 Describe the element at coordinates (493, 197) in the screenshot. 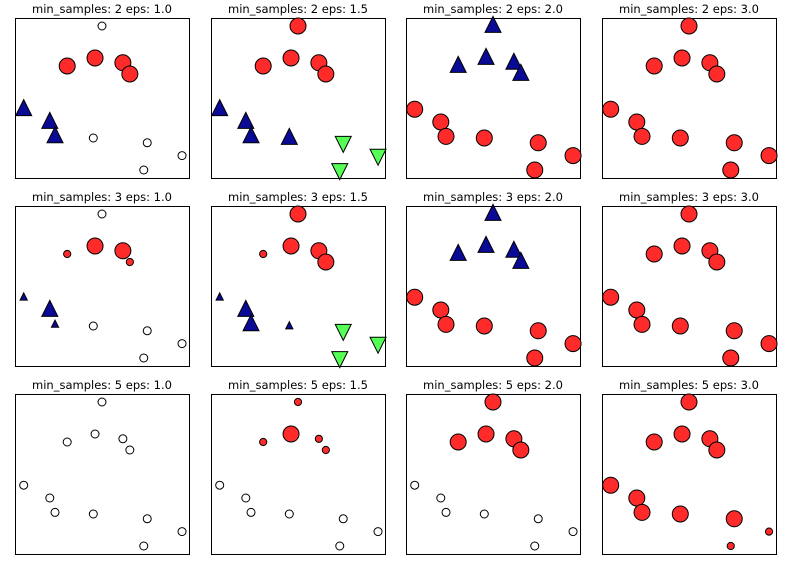

I see `panel-title: min_samples: 3 eps: 2.0` at that location.